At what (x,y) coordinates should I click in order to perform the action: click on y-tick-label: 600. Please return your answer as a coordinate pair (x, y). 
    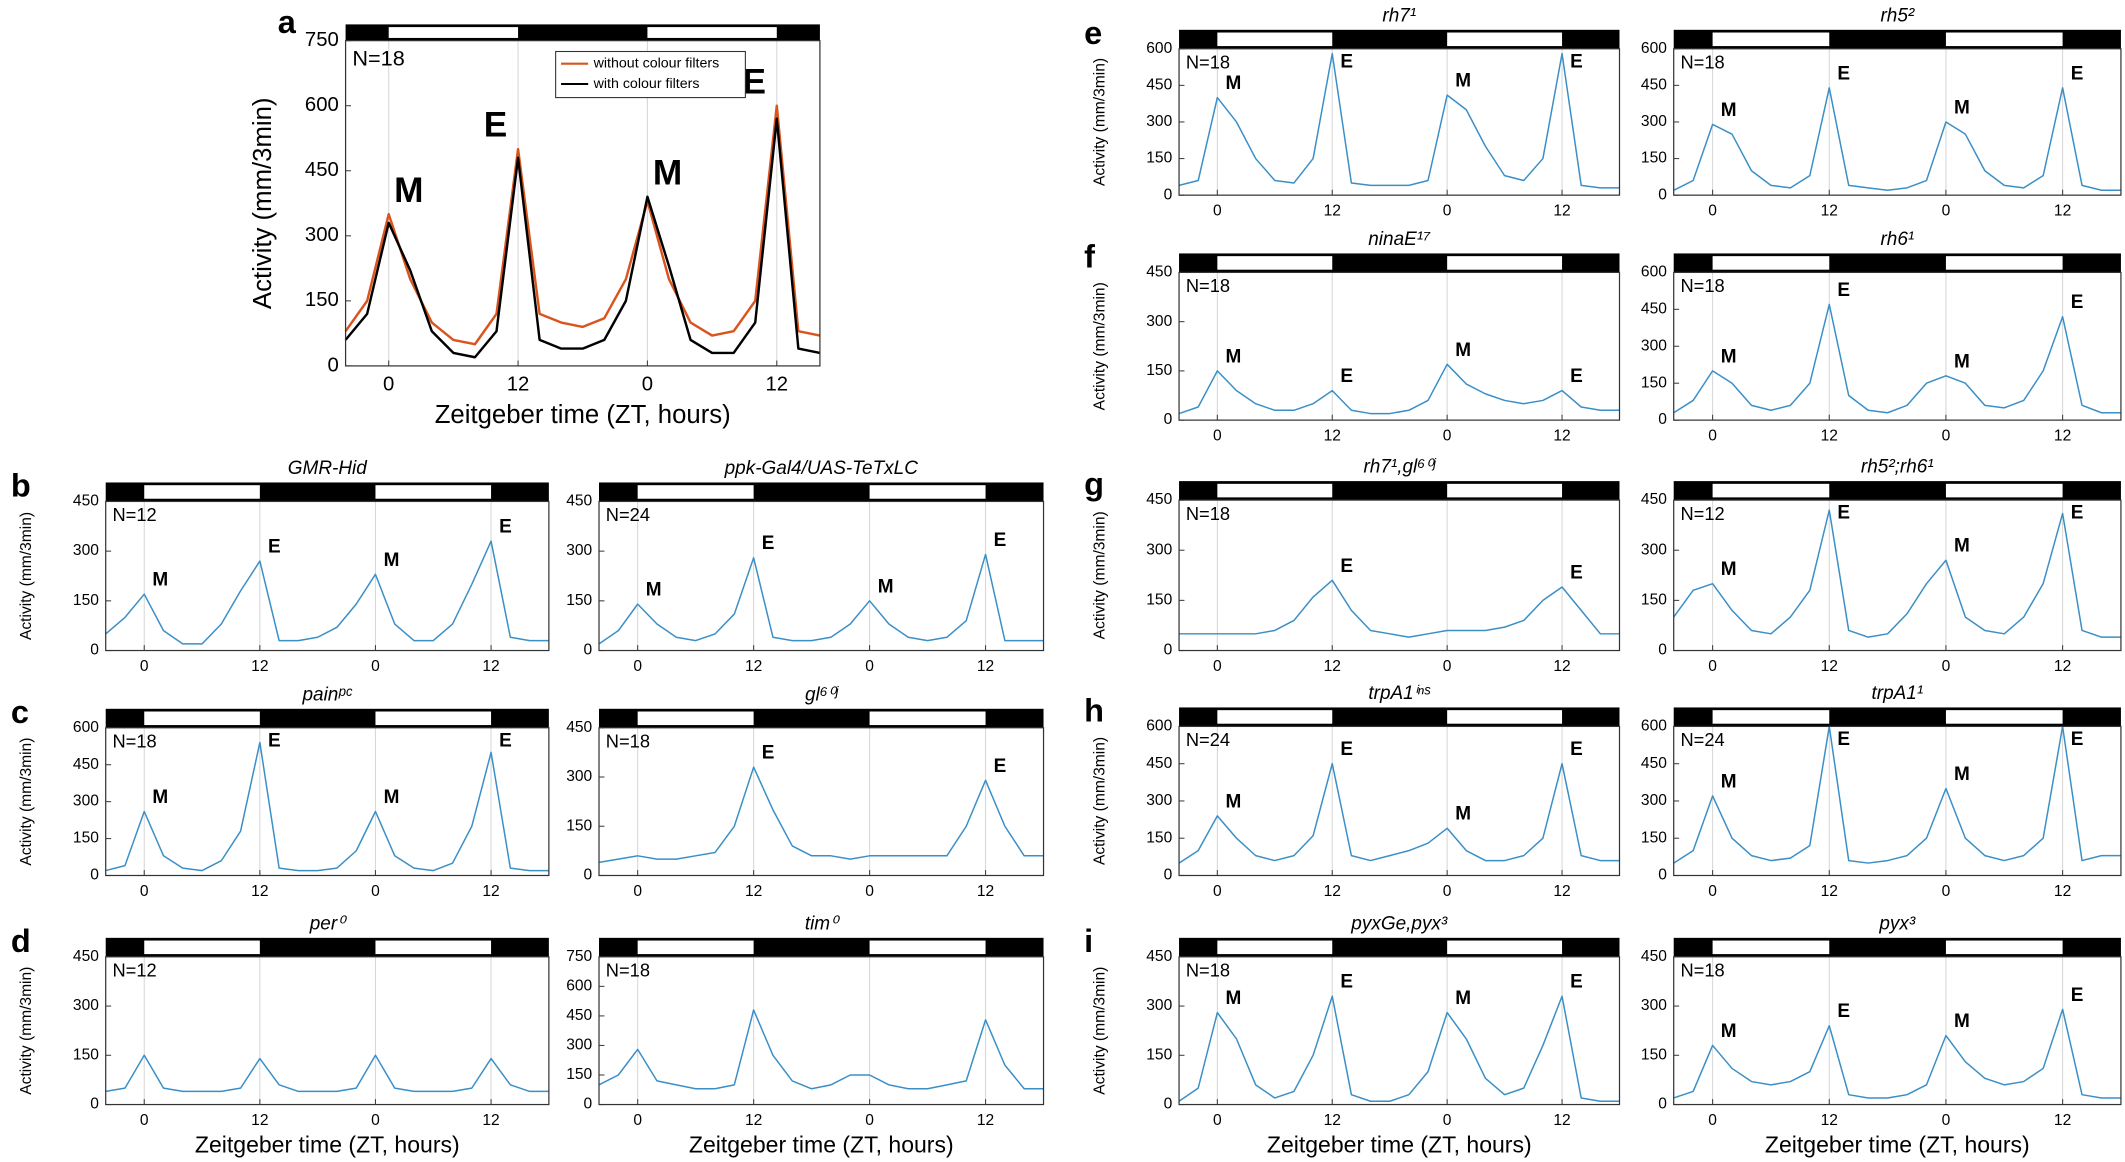
    Looking at the image, I should click on (1654, 726).